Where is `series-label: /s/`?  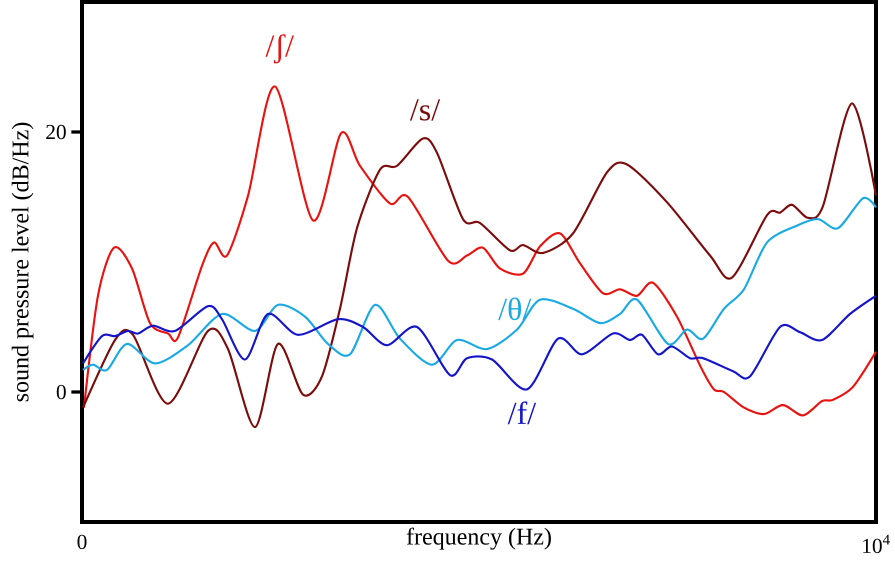
series-label: /s/ is located at coordinates (425, 110).